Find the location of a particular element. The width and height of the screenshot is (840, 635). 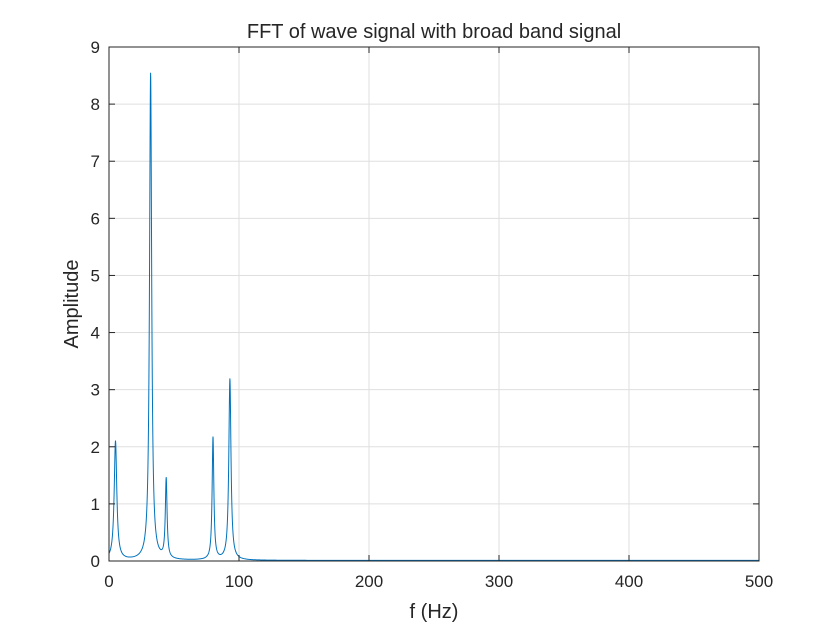

x-tick-label: 200 is located at coordinates (369, 581).